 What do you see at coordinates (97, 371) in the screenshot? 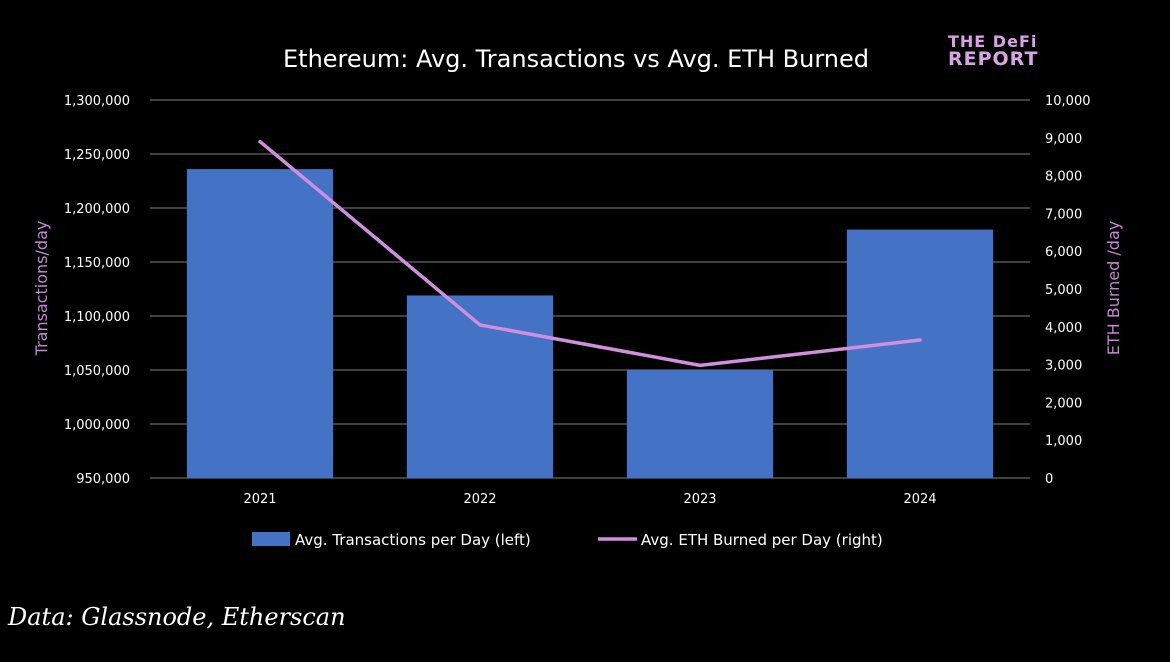
I see `y-left-tick-label: 1,050,000` at bounding box center [97, 371].